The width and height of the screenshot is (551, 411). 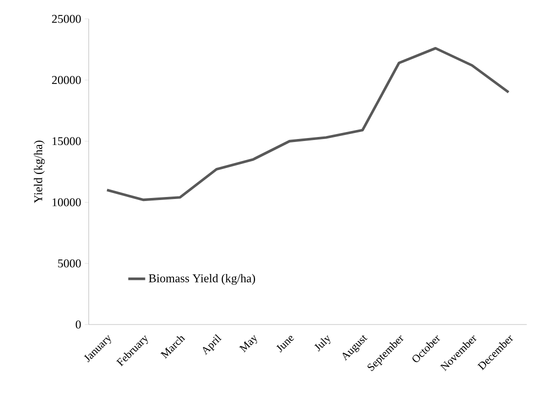 I want to click on y-tick-label: 25000, so click(x=66, y=18).